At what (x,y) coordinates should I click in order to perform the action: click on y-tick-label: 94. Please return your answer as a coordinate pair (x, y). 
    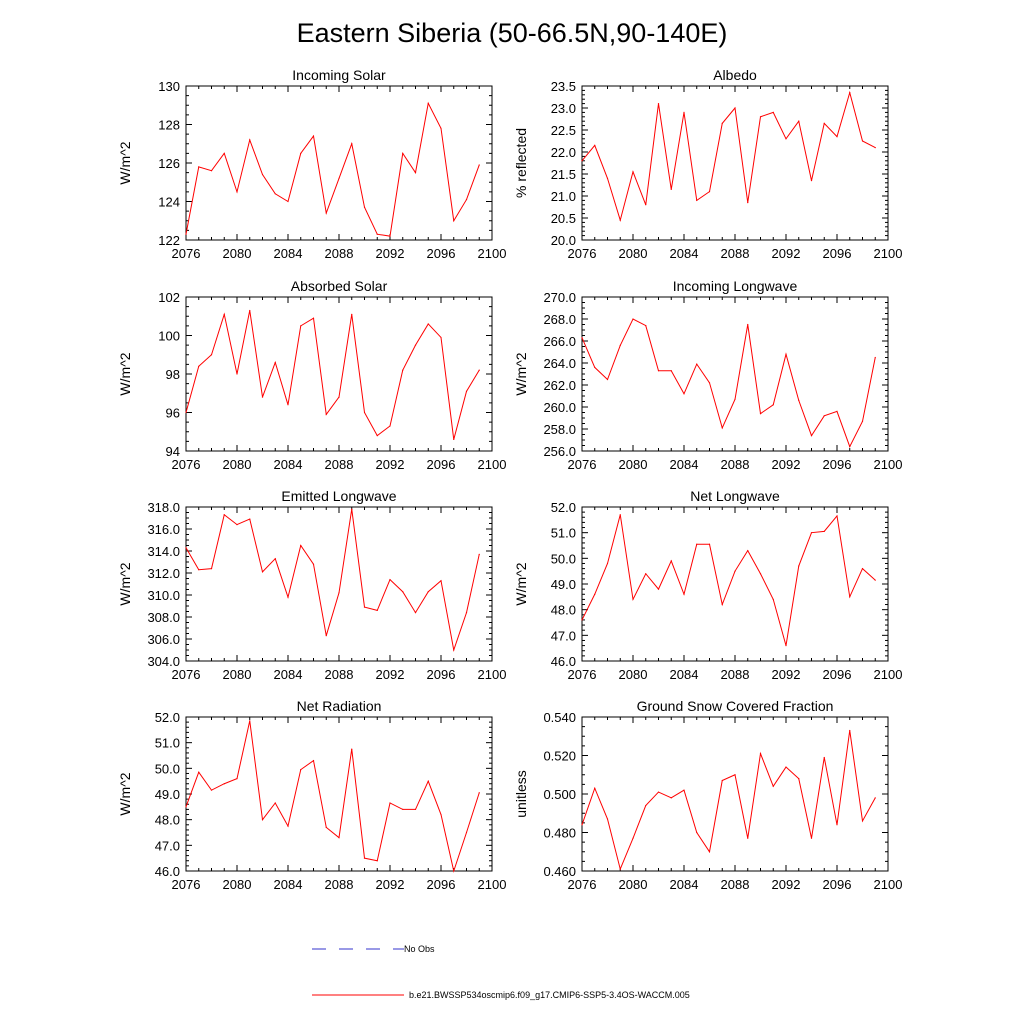
    Looking at the image, I should click on (173, 451).